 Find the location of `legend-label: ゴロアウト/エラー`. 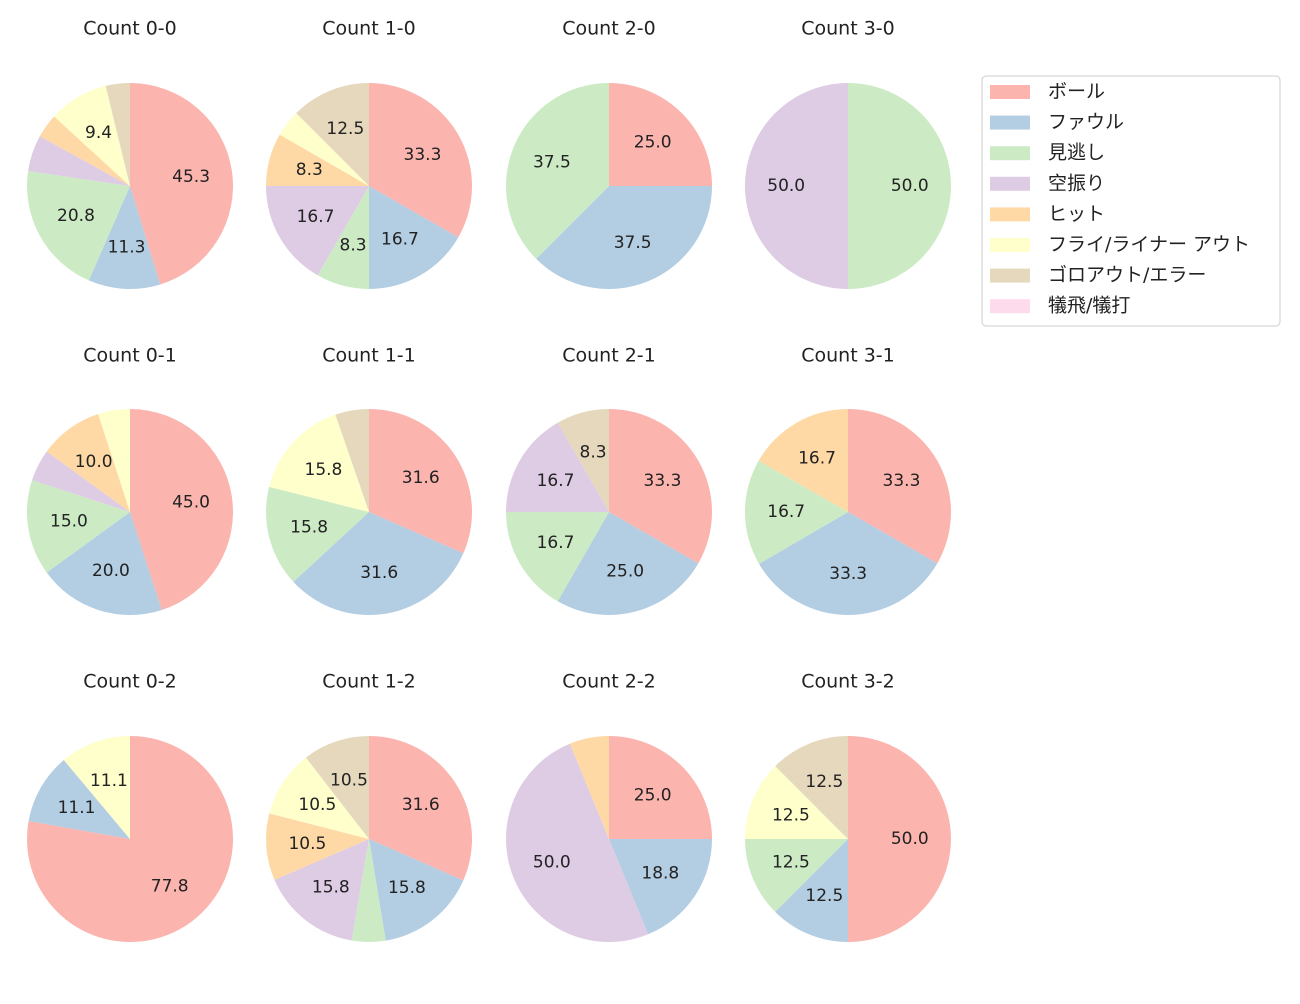

legend-label: ゴロアウト/エラー is located at coordinates (1127, 275).